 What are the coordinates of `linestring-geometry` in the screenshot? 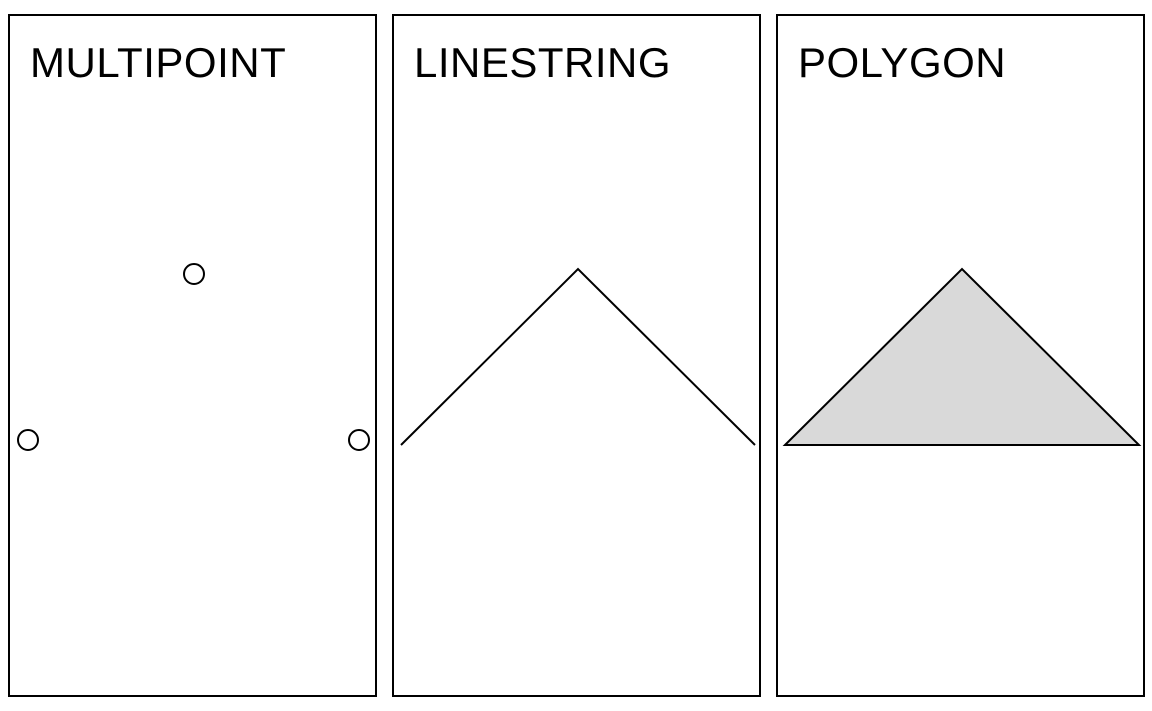 It's located at (578, 356).